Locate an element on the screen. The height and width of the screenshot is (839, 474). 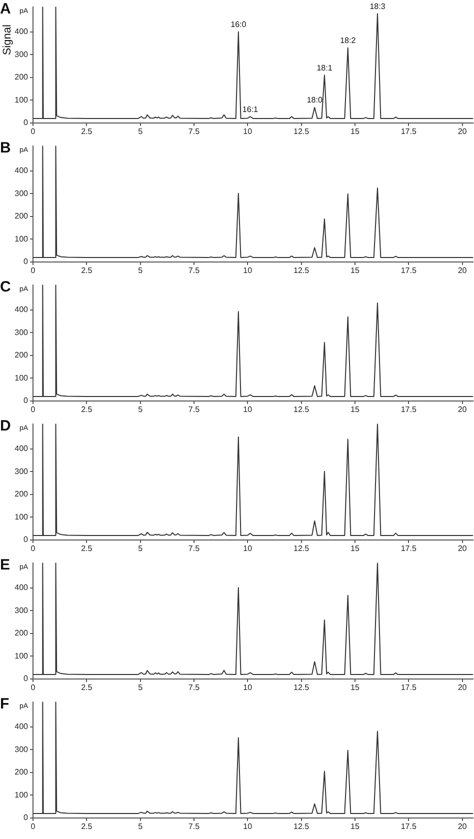
annotation: 18:1 is located at coordinates (324, 67).